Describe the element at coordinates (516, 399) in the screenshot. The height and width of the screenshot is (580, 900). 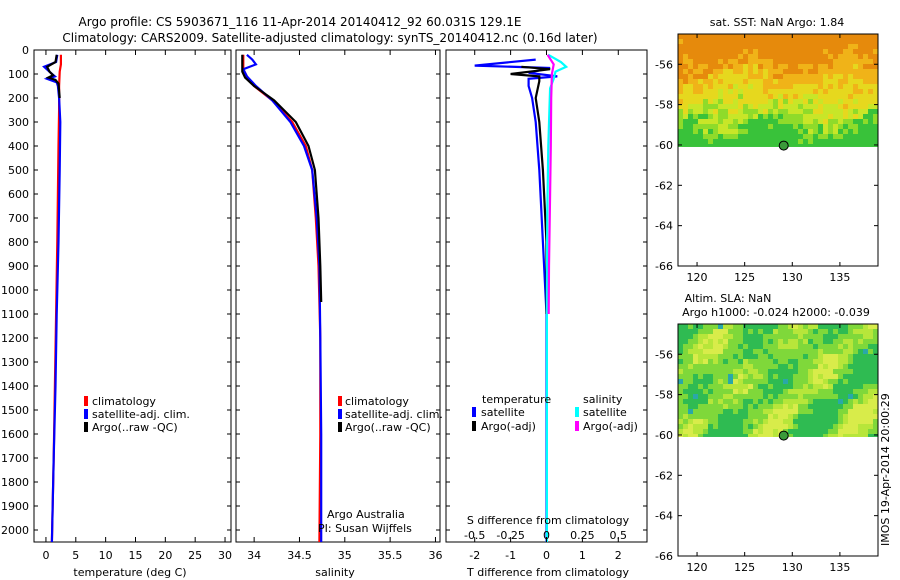
I see `legend-temperature-title: temperature` at that location.